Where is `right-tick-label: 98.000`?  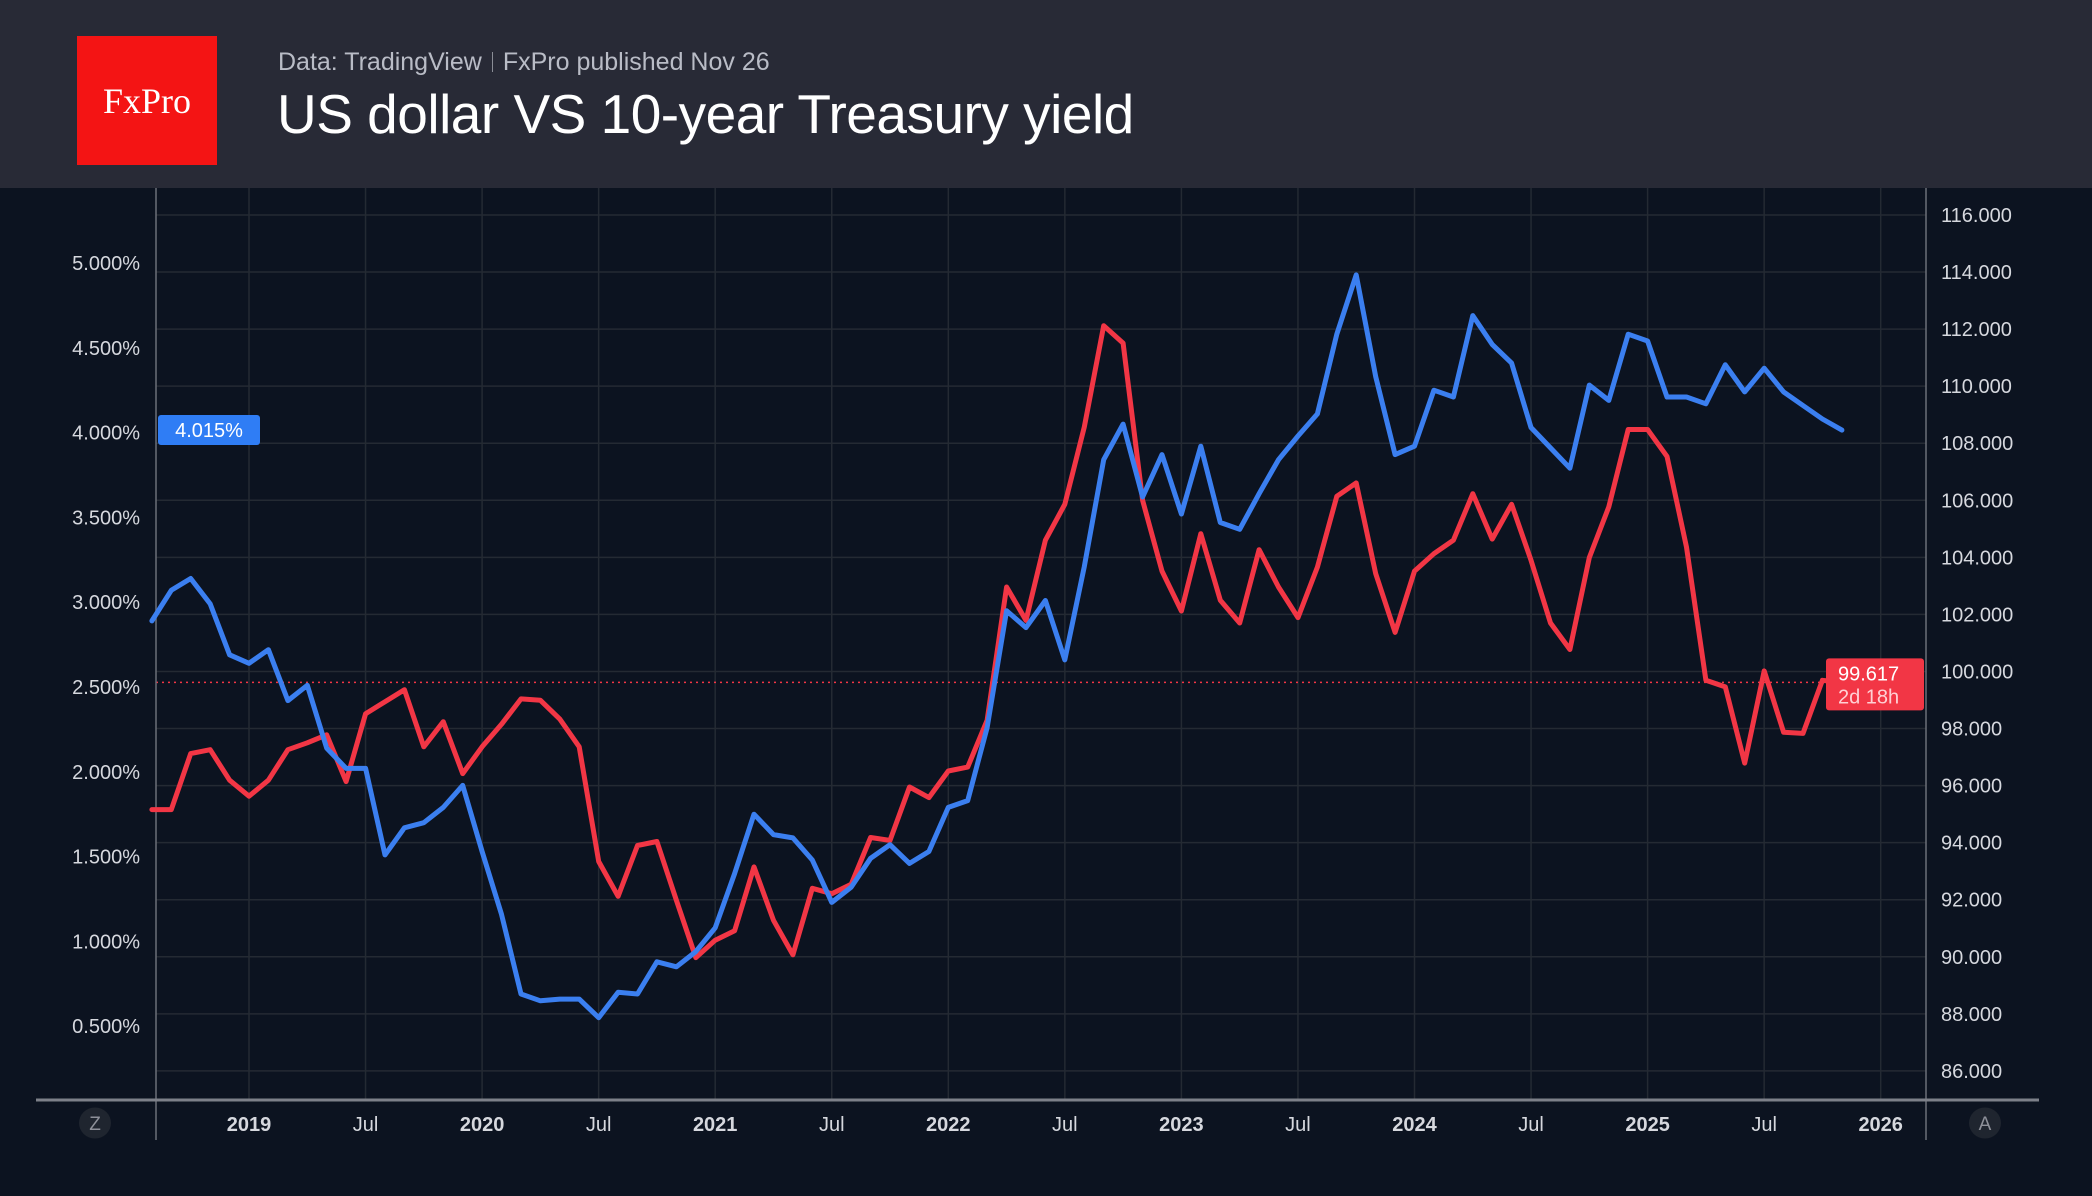 right-tick-label: 98.000 is located at coordinates (1971, 730).